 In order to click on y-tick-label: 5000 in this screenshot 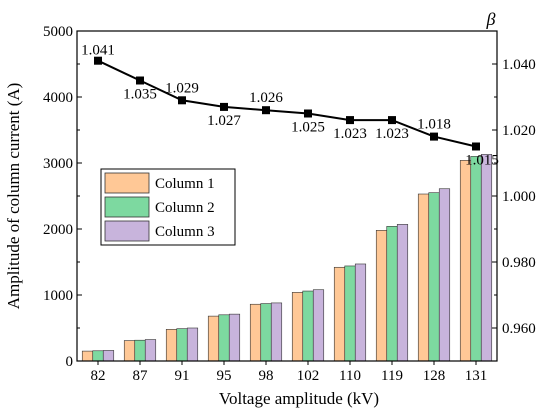, I will do `click(58, 32)`.